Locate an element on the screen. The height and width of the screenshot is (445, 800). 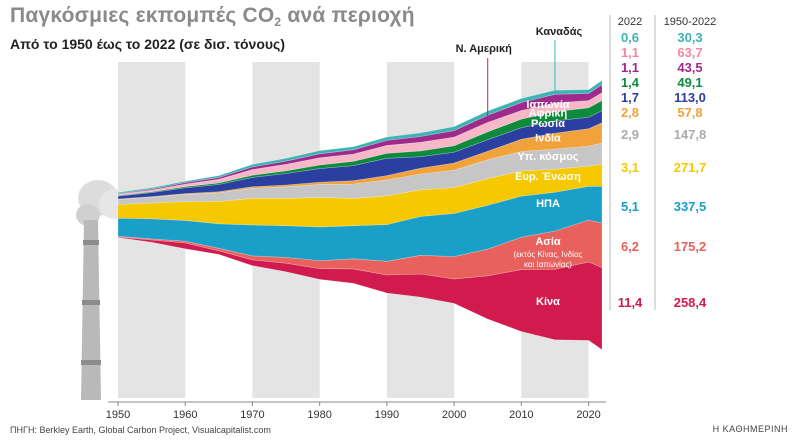
value-total: 258,4 is located at coordinates (690, 302).